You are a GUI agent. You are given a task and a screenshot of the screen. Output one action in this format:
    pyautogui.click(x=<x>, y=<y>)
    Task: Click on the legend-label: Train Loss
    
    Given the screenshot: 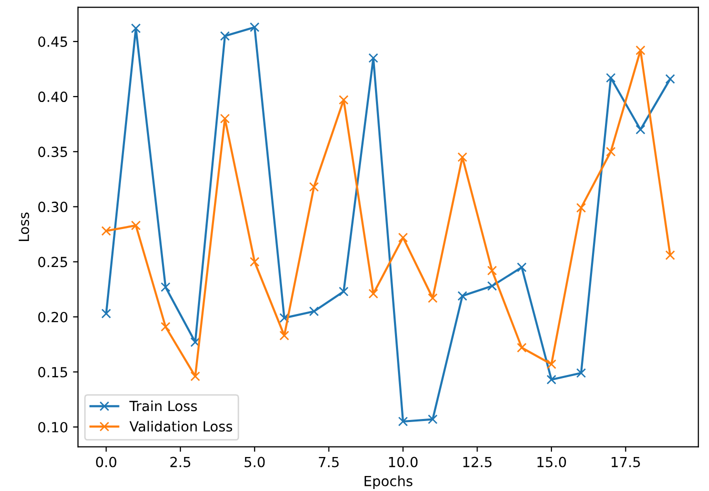 What is the action you would take?
    pyautogui.click(x=163, y=406)
    